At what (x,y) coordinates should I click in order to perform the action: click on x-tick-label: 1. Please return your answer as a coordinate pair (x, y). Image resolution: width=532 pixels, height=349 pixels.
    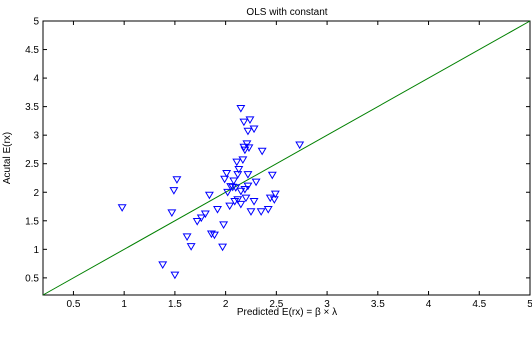
    Looking at the image, I should click on (124, 304).